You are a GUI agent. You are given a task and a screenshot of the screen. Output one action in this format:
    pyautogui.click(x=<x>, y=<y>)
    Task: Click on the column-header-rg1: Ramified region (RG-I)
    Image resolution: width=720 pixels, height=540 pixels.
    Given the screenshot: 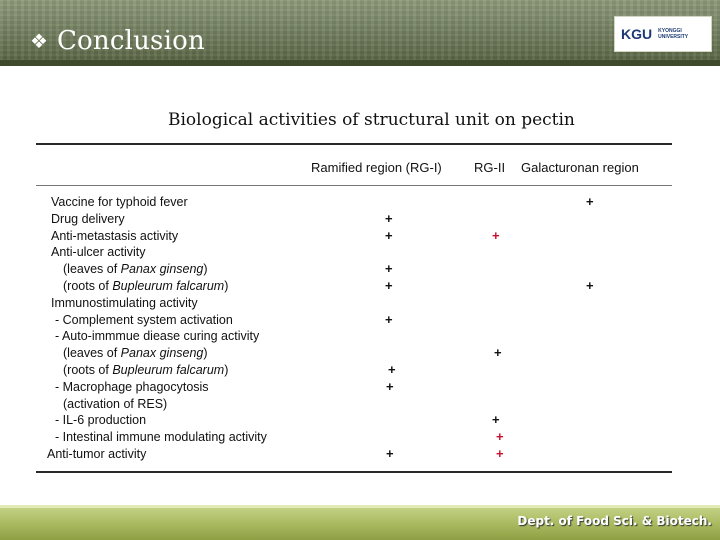 What is the action you would take?
    pyautogui.click(x=376, y=167)
    